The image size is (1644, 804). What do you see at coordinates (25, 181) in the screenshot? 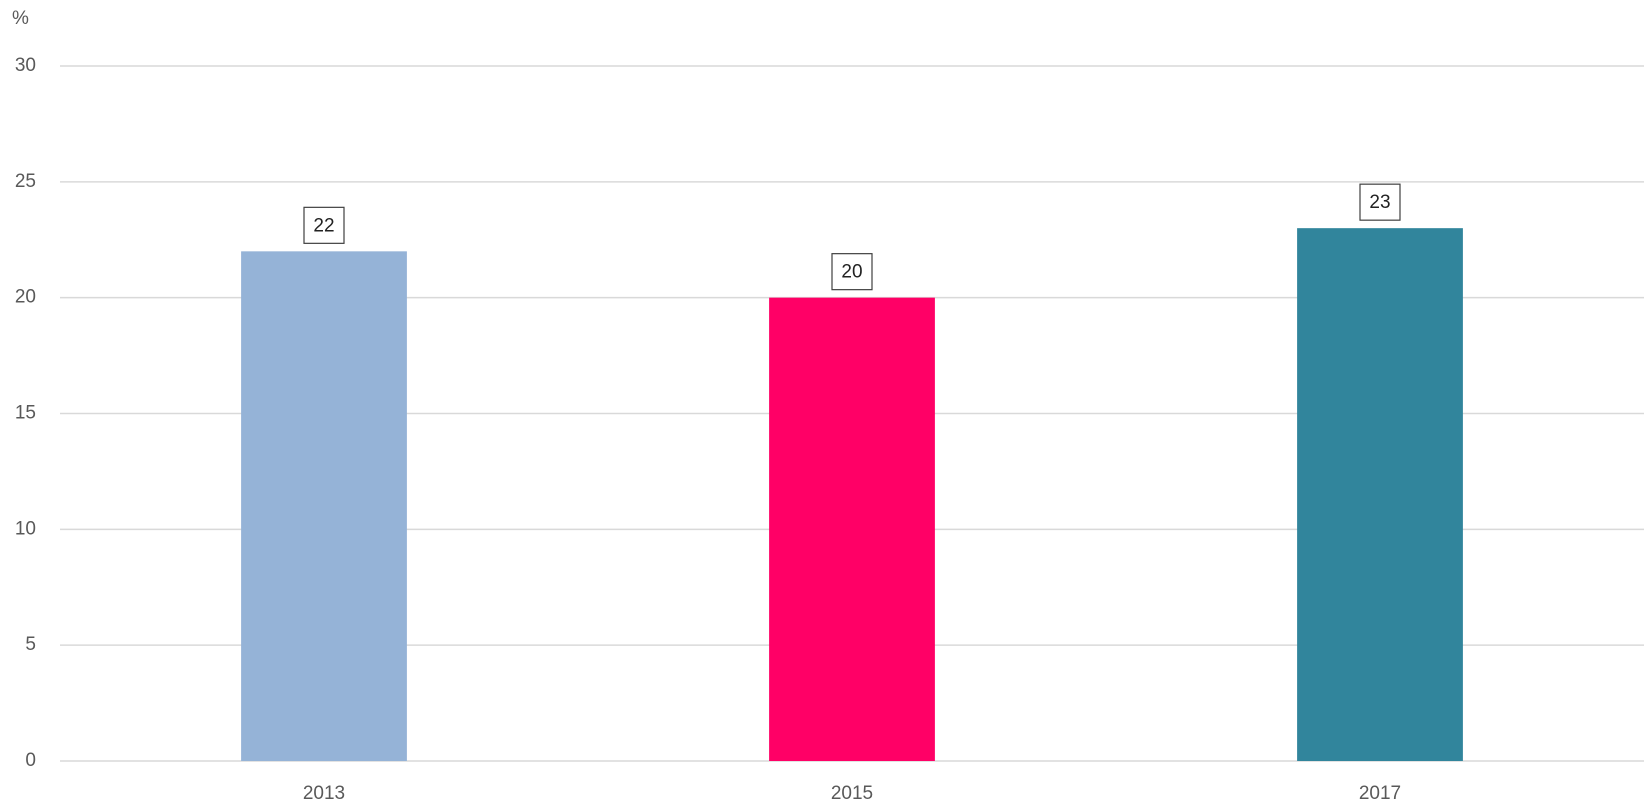
I see `y-tick-label: 25` at bounding box center [25, 181].